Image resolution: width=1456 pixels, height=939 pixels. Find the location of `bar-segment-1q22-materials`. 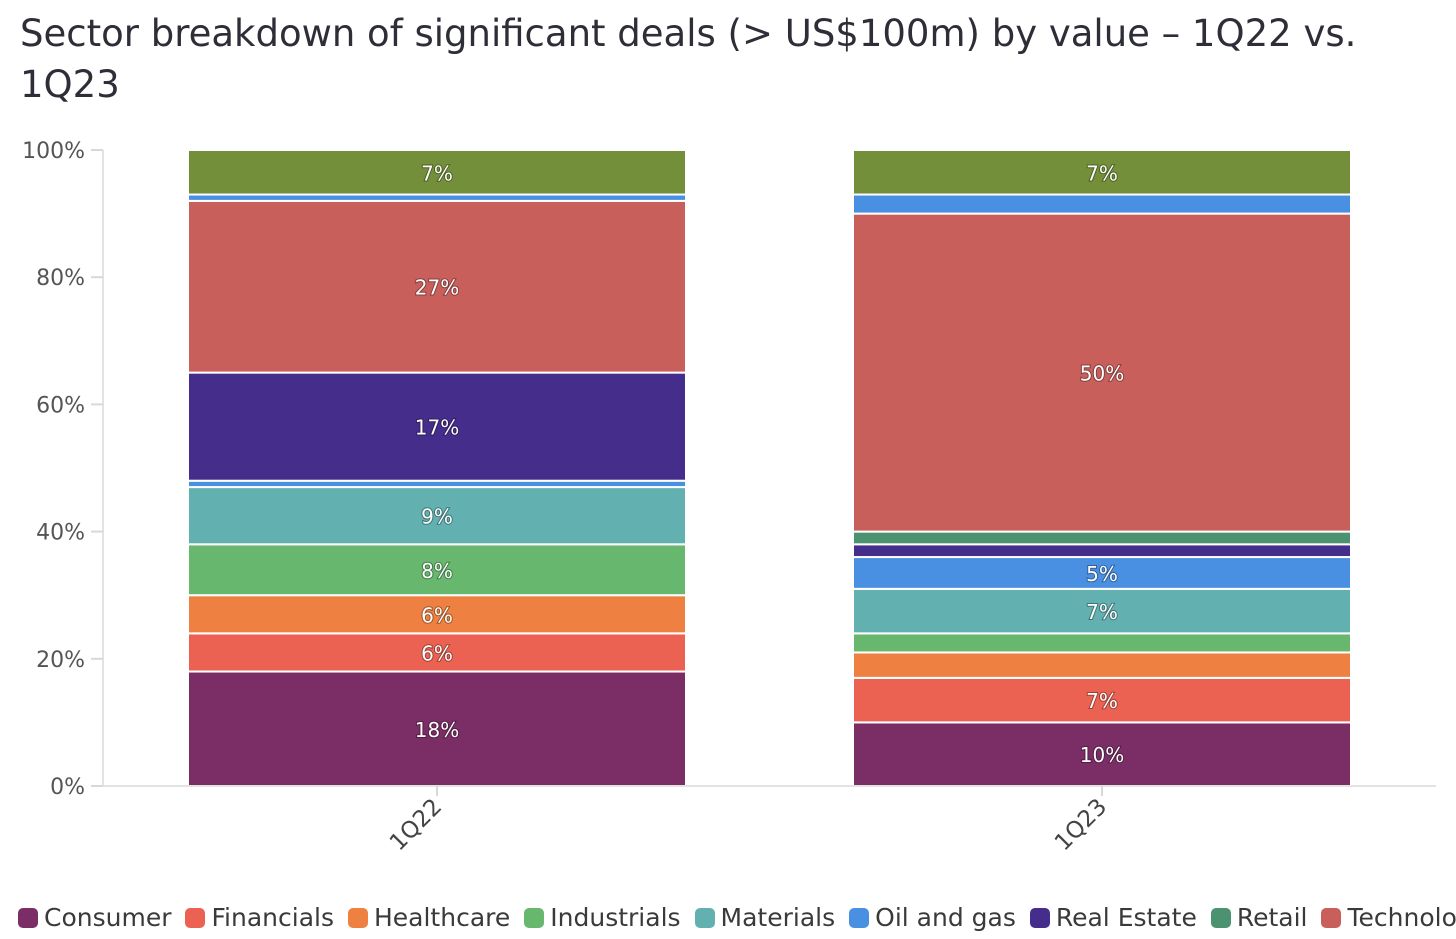

bar-segment-1q22-materials is located at coordinates (437, 516).